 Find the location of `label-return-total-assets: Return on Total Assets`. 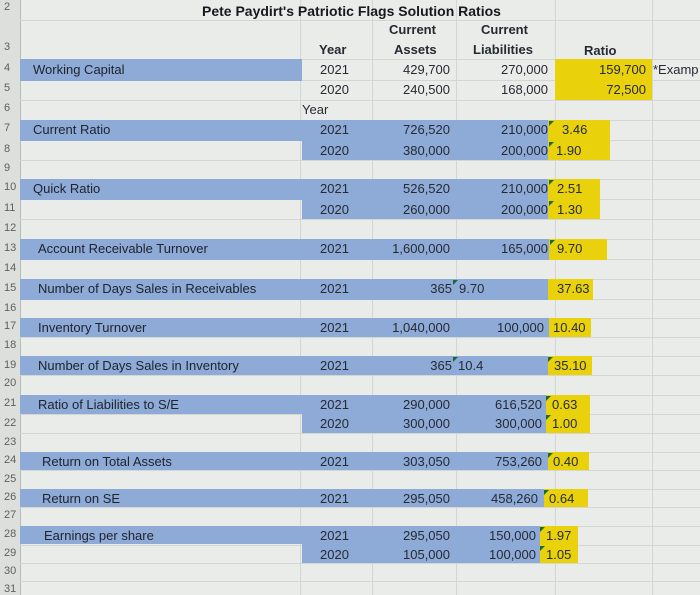

label-return-total-assets: Return on Total Assets is located at coordinates (107, 461).